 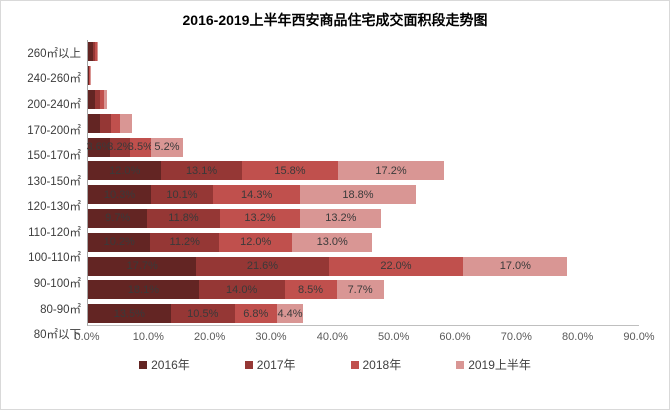 What do you see at coordinates (363, 290) in the screenshot?
I see `bar-row: 18.1% 14.0% 8.5% 7.7%` at bounding box center [363, 290].